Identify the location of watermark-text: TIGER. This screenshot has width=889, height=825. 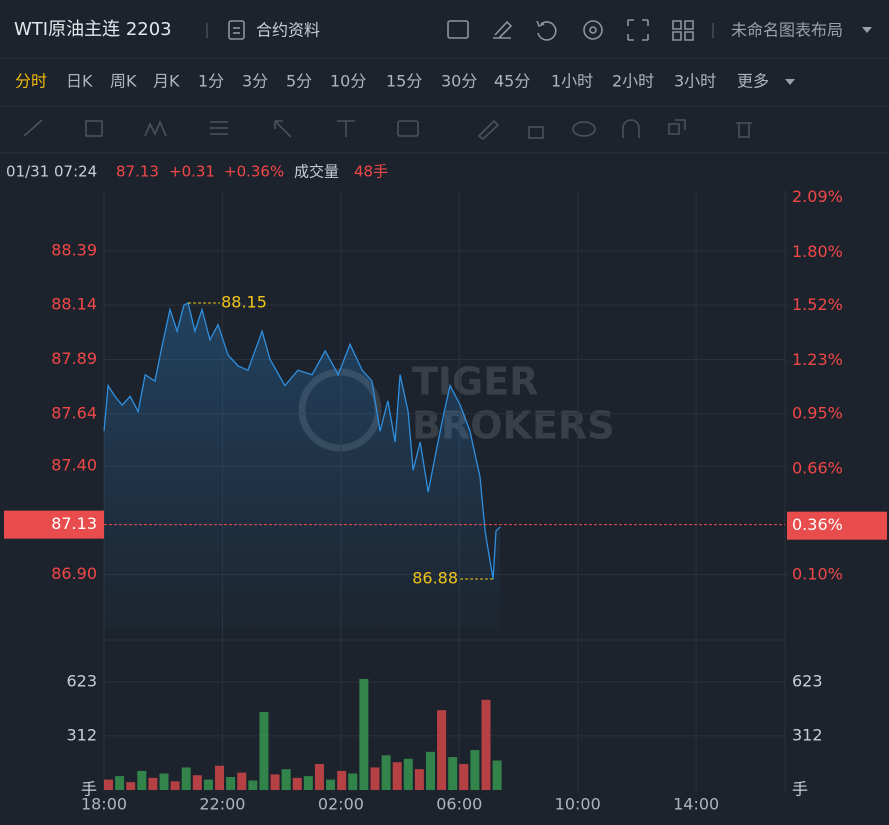
(475, 382).